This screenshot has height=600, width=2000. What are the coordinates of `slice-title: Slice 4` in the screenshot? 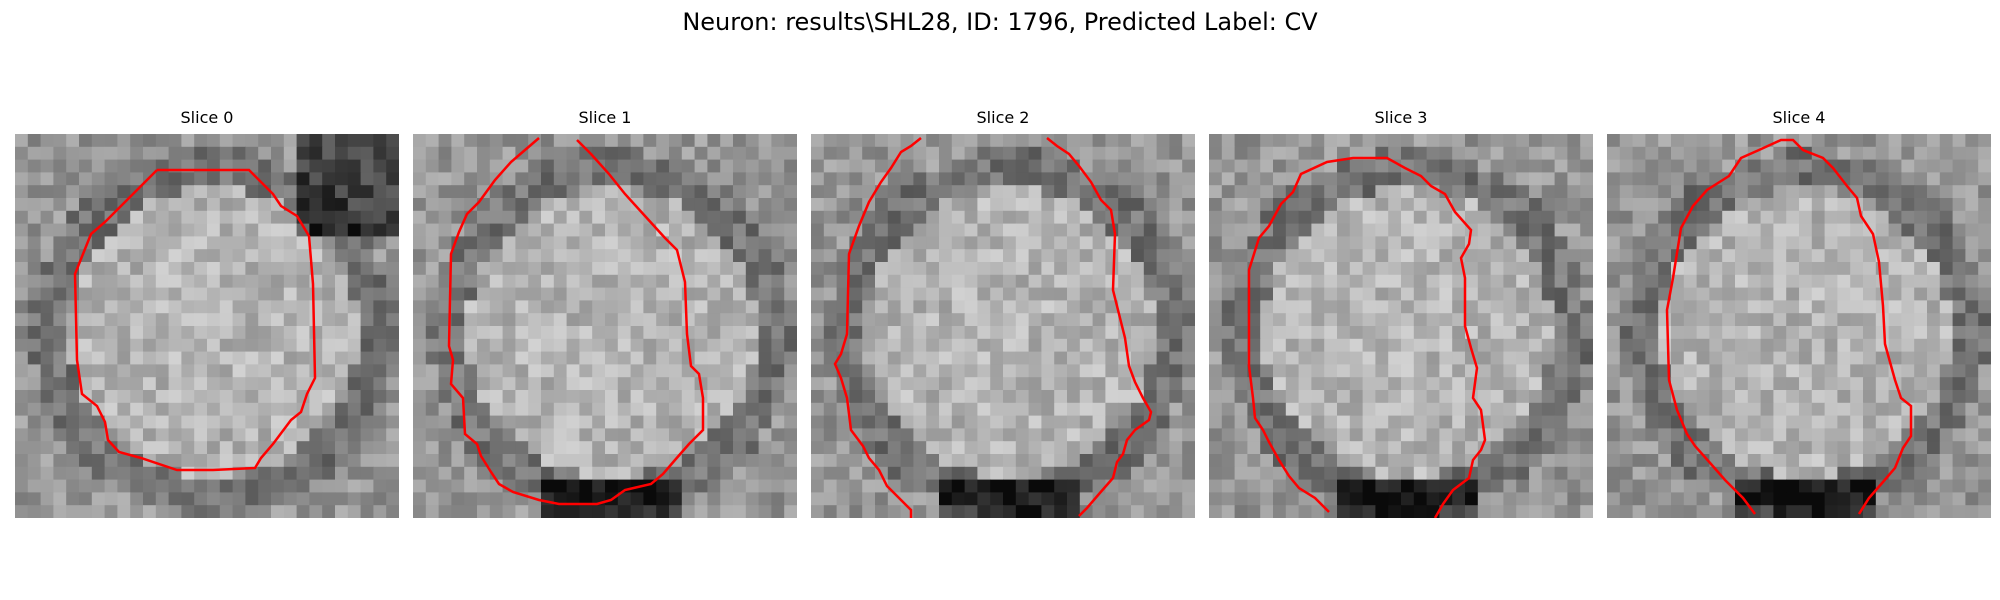 It's located at (1799, 117).